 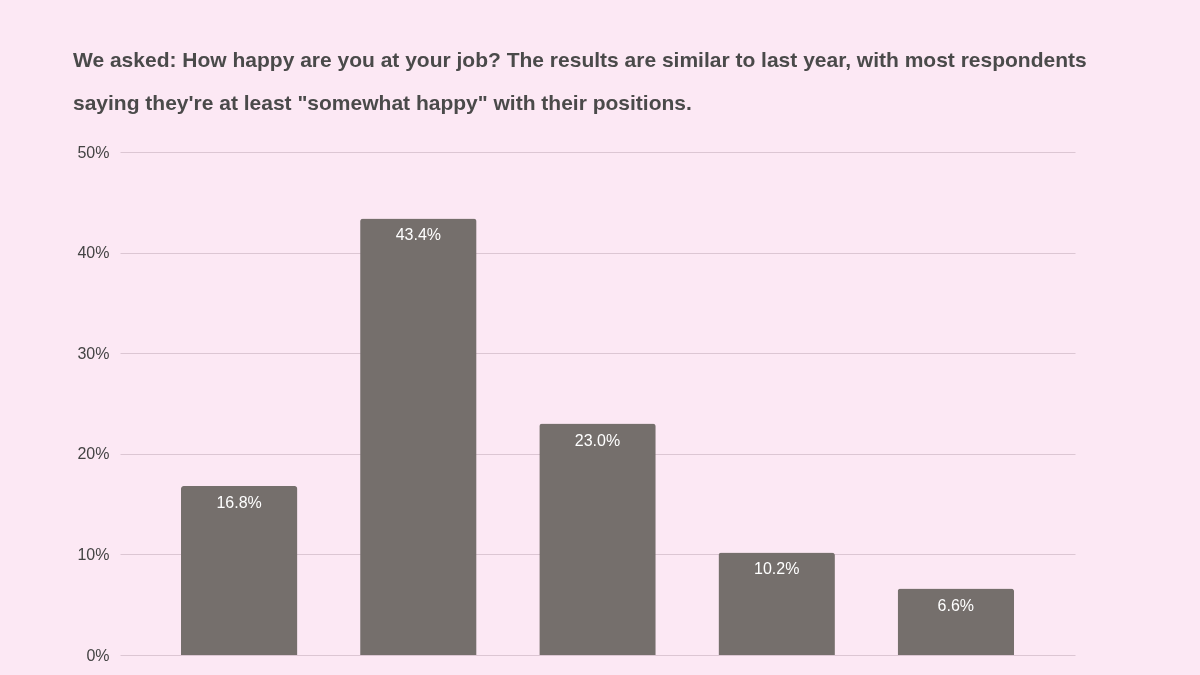 What do you see at coordinates (776, 569) in the screenshot?
I see `data-label: 10.2%` at bounding box center [776, 569].